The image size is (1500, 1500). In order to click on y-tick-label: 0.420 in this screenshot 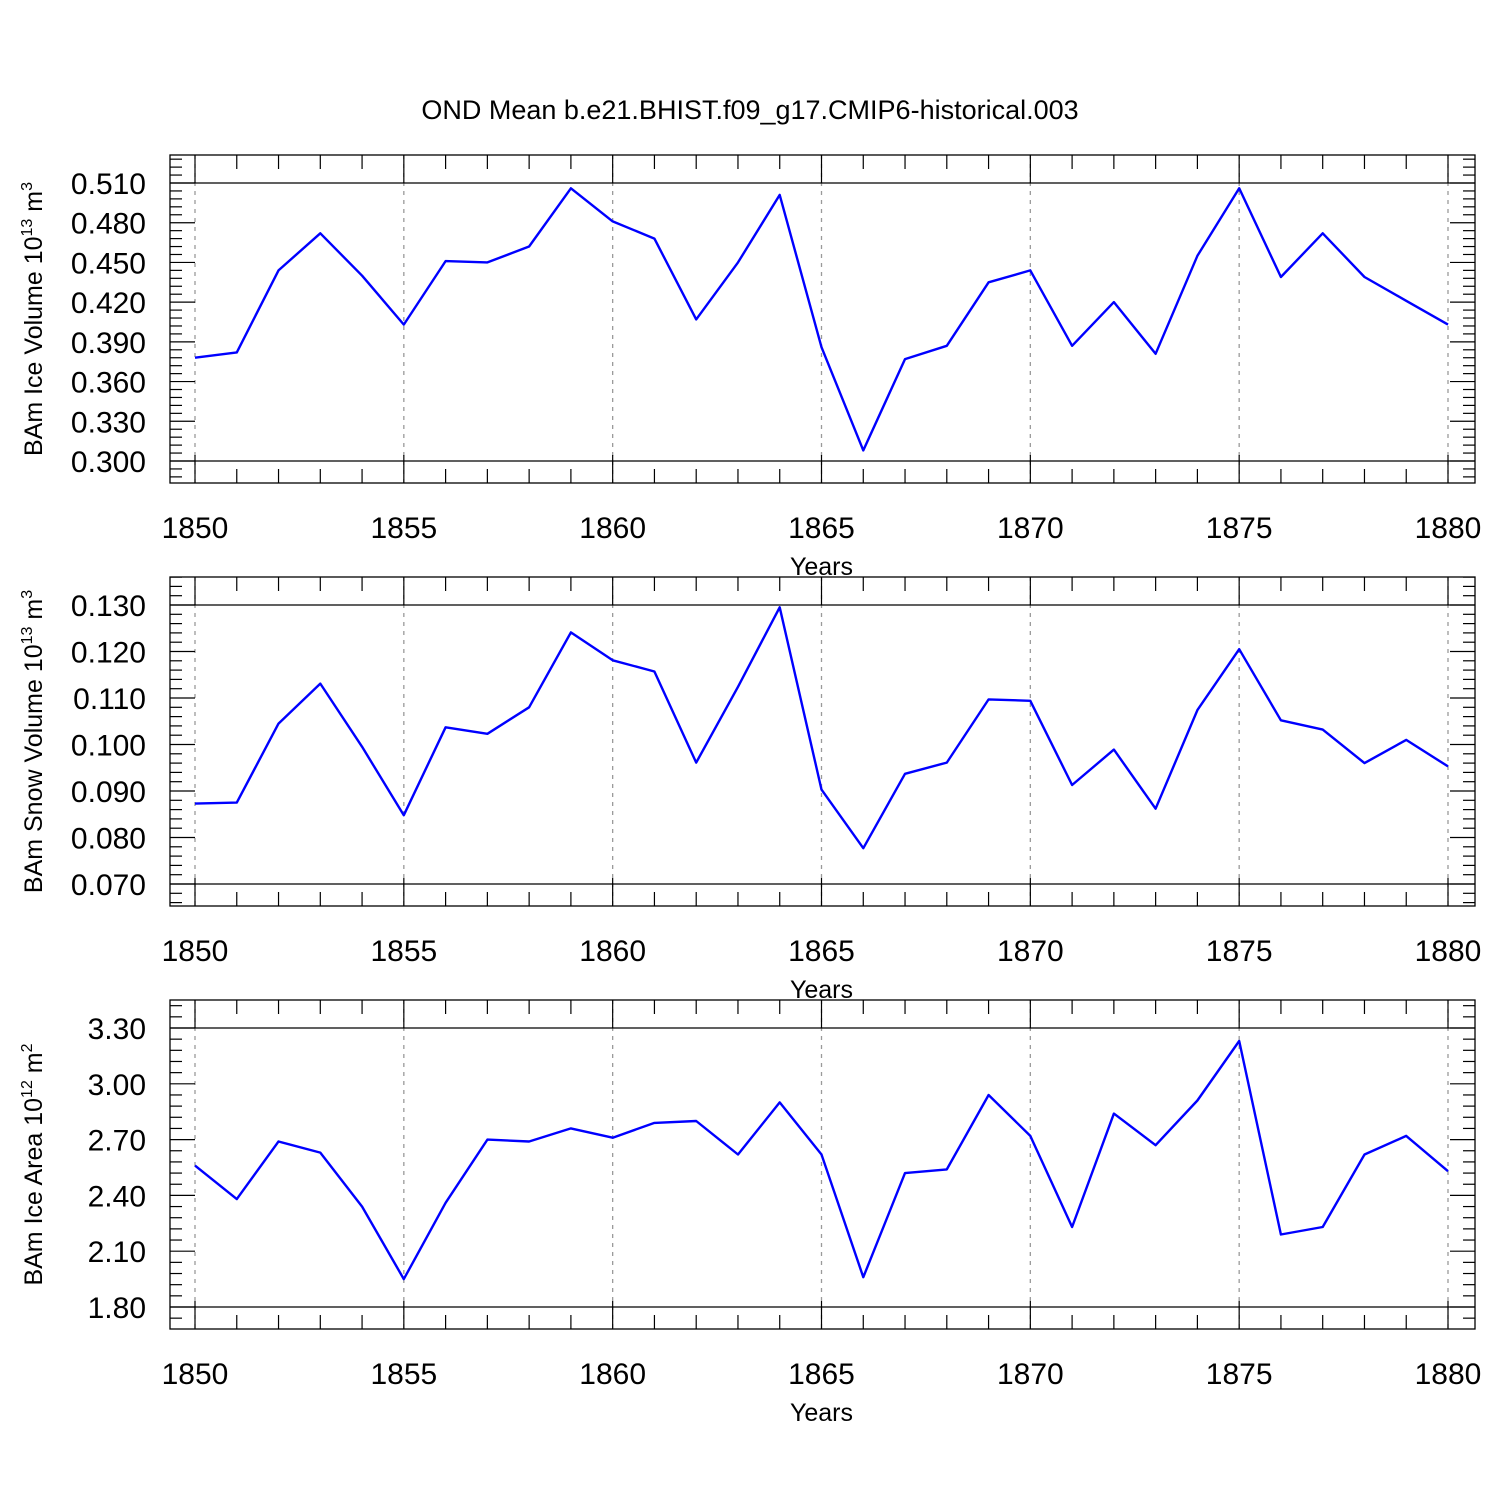, I will do `click(108, 303)`.